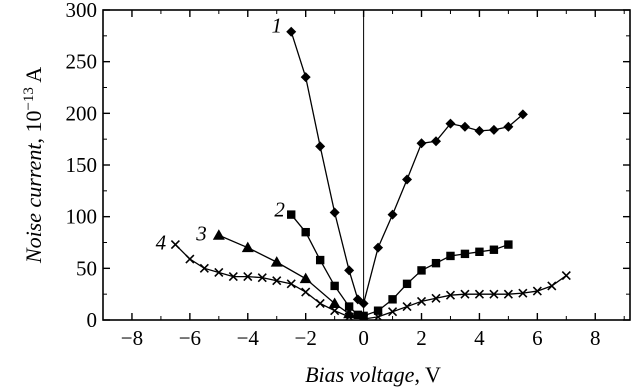 Image resolution: width=633 pixels, height=392 pixels. Describe the element at coordinates (33, 203) in the screenshot. I see `y-axis-title-text: Noise current` at that location.